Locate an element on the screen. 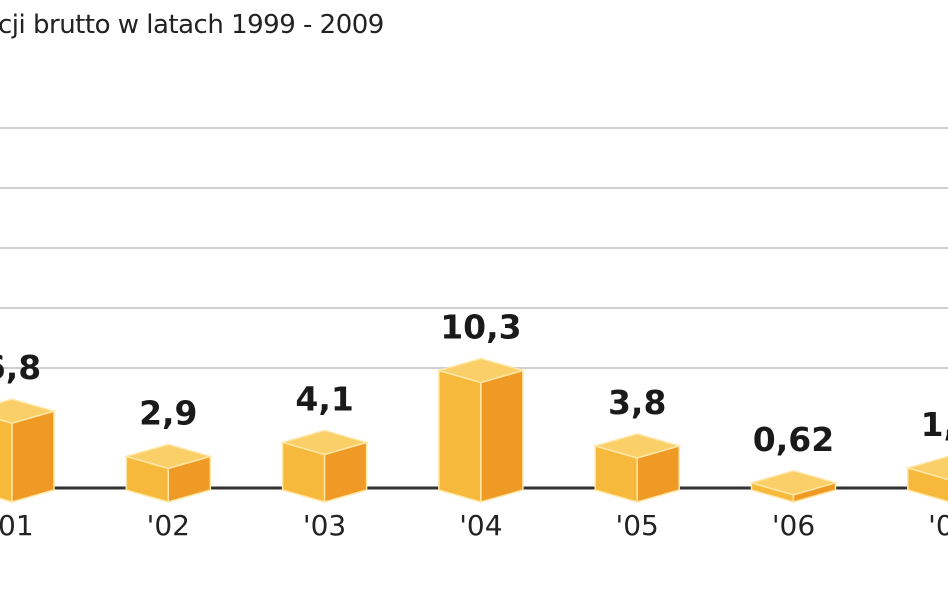 The width and height of the screenshot is (948, 593). x-tick-label: '06 is located at coordinates (793, 525).